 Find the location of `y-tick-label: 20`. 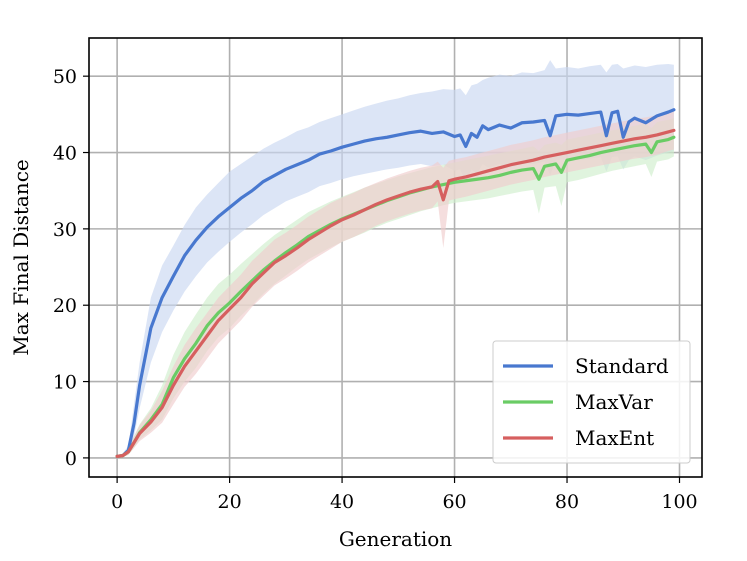

y-tick-label: 20 is located at coordinates (65, 306).